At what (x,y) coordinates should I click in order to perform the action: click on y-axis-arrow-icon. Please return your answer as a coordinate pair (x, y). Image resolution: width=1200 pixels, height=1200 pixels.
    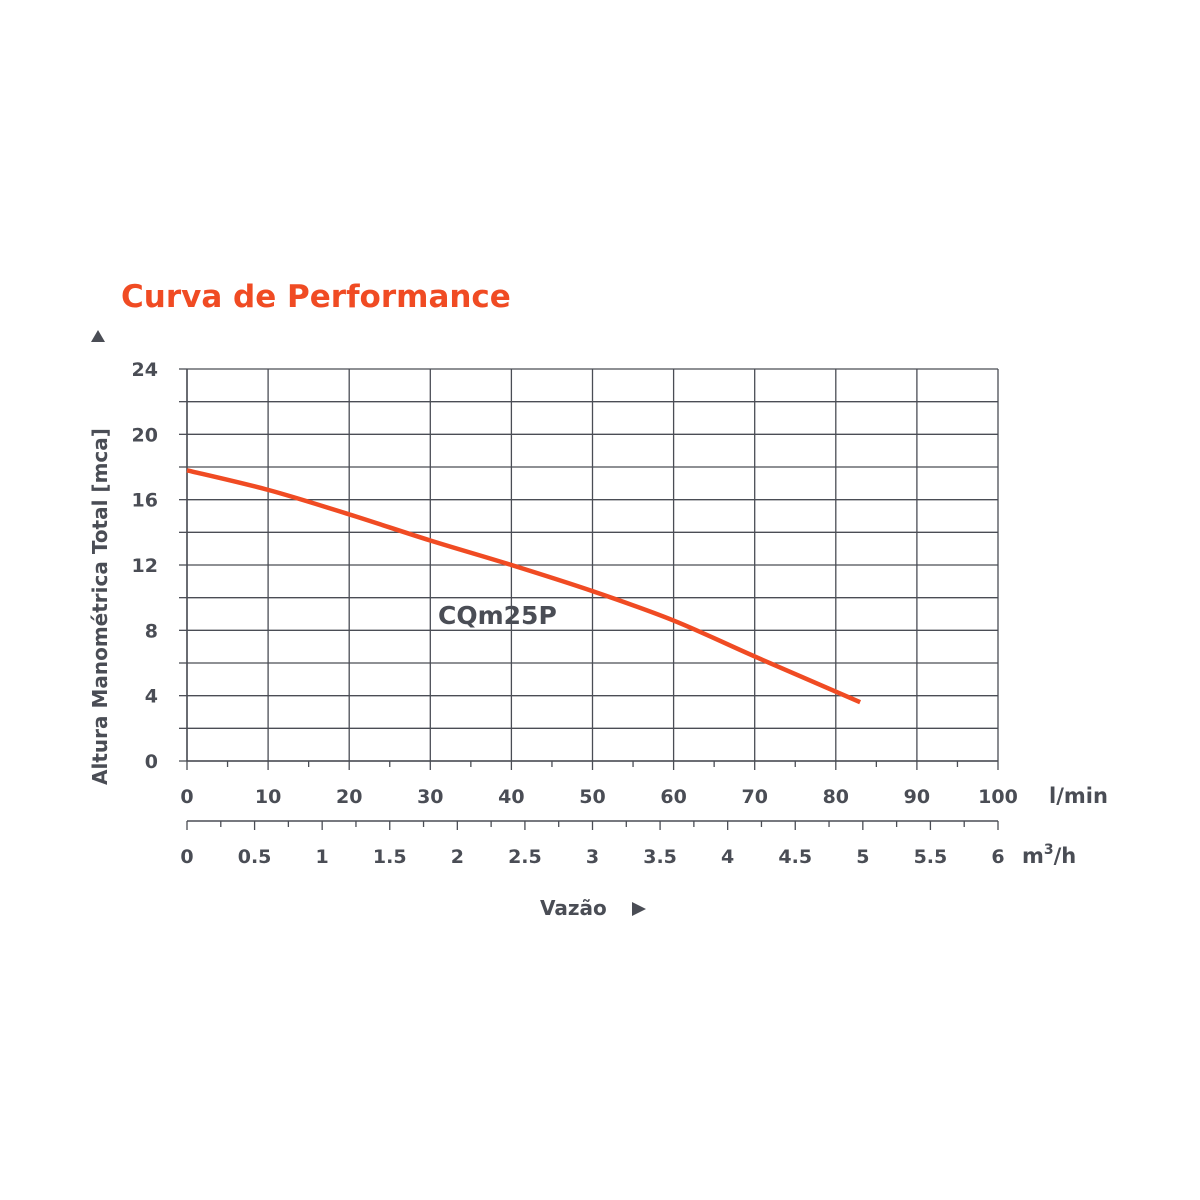
    Looking at the image, I should click on (98, 336).